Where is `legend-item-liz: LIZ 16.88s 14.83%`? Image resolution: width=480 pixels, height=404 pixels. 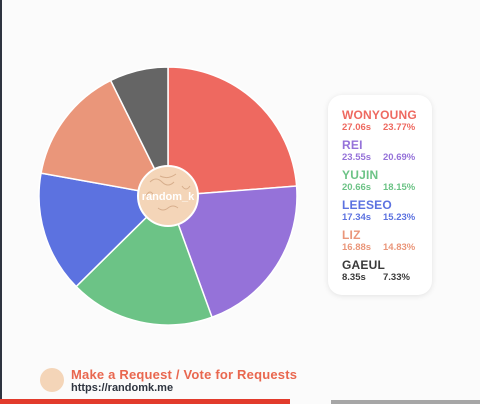
legend-item-liz: LIZ 16.88s 14.83% is located at coordinates (384, 241).